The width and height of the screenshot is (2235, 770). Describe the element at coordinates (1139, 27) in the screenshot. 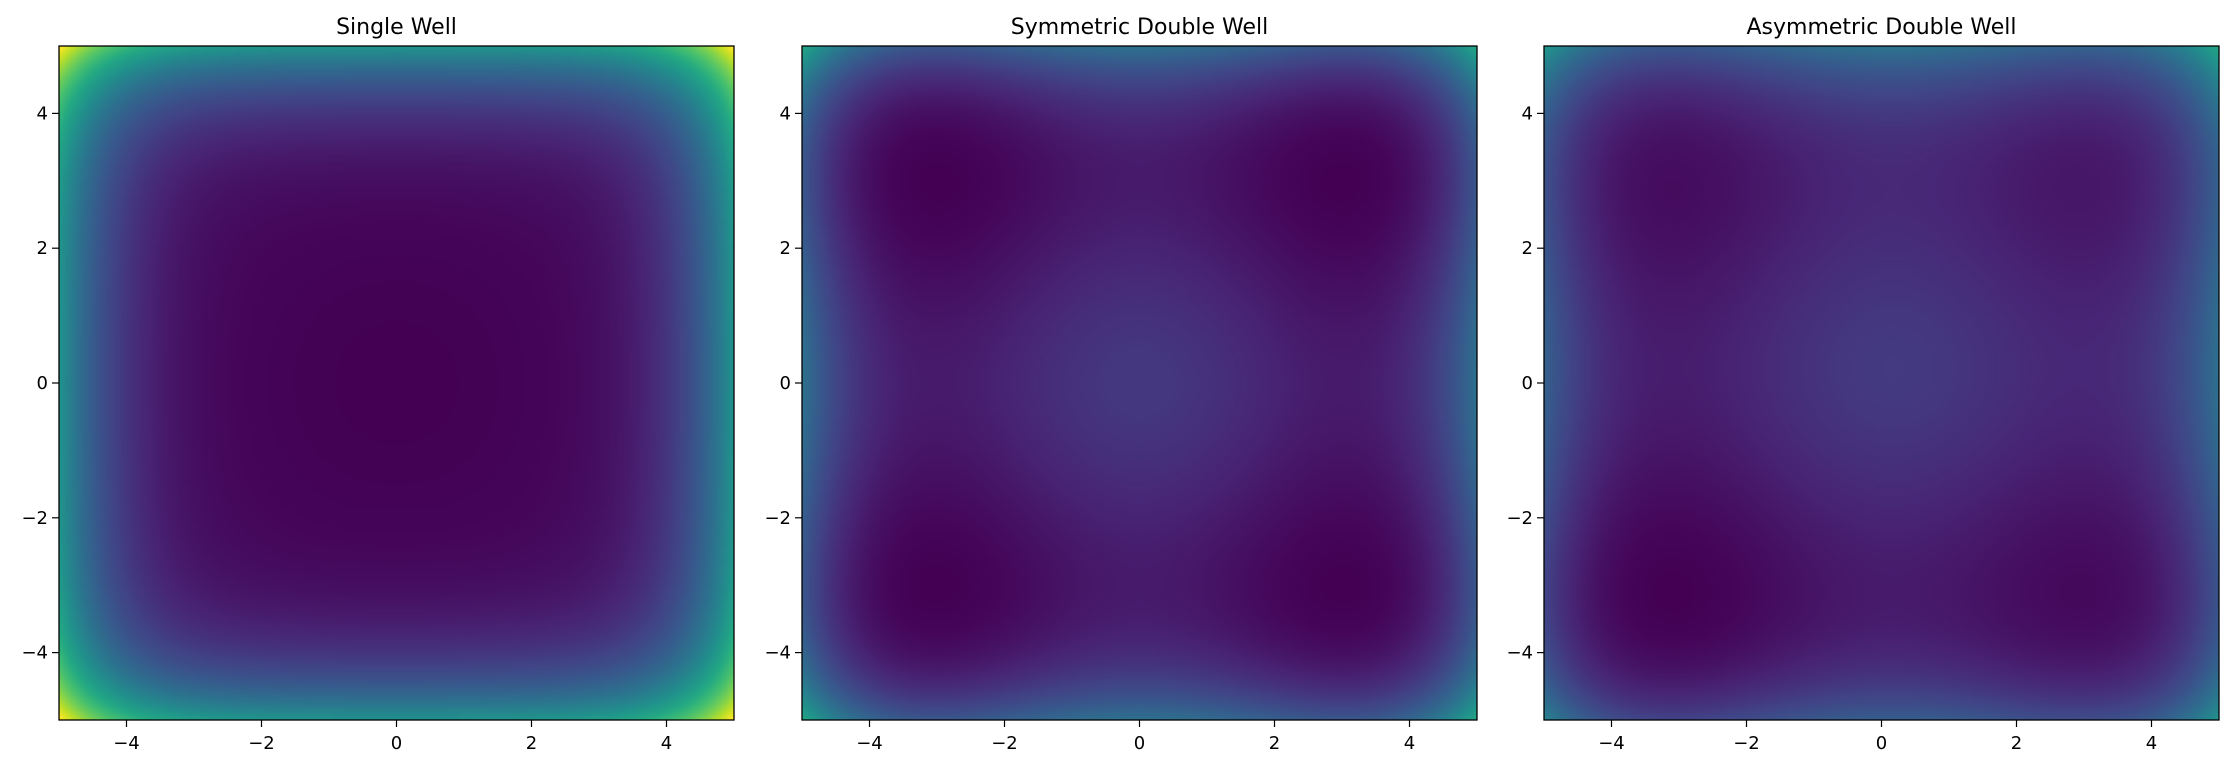

I see `panel-title: Symmetric Double Well` at that location.